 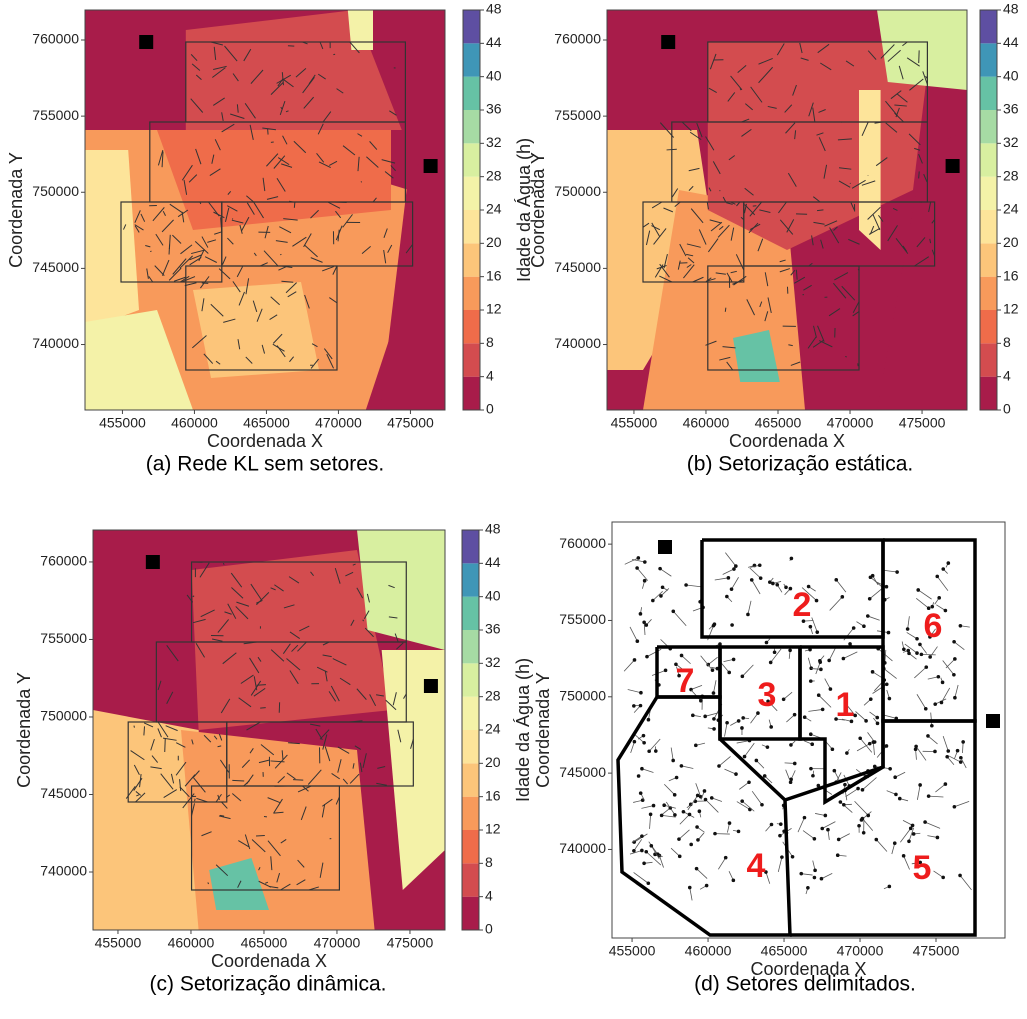 What do you see at coordinates (582, 848) in the screenshot?
I see `y-tick-label: 740000` at bounding box center [582, 848].